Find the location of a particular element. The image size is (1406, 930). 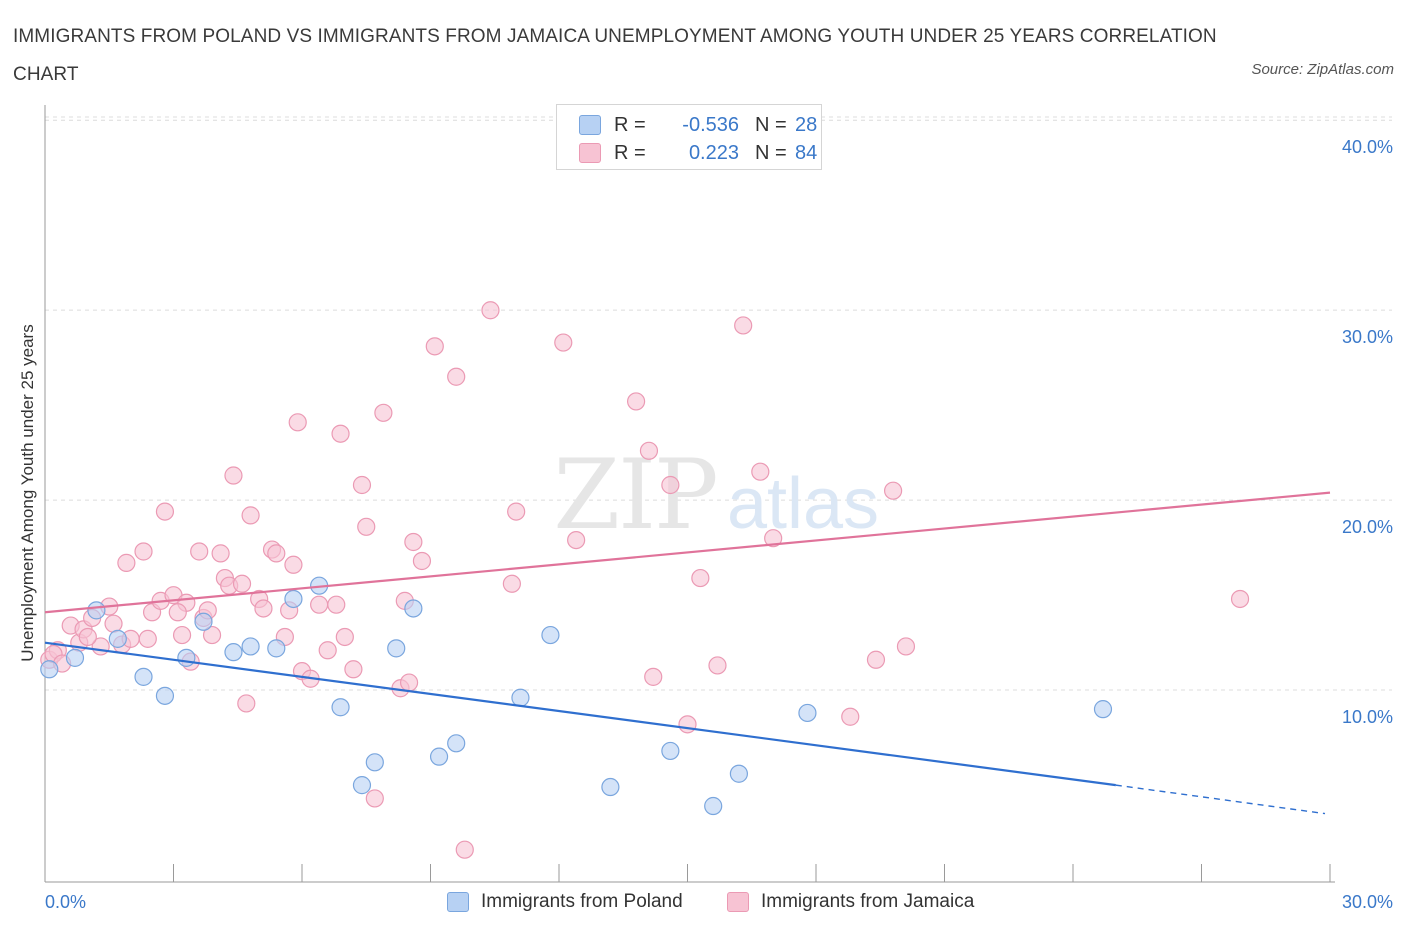

bottom-poland-label: Immigrants from Poland is located at coordinates (582, 901).